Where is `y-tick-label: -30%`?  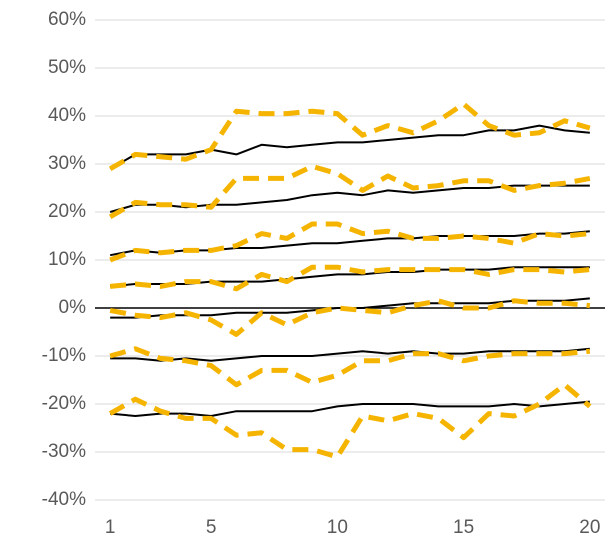 y-tick-label: -30% is located at coordinates (64, 451).